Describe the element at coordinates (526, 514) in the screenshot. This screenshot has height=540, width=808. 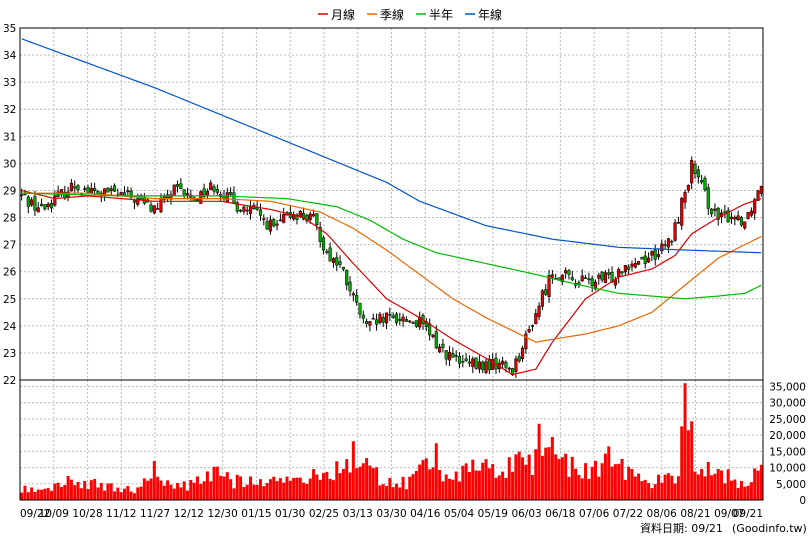
I see `date-tick-label: 06/03` at that location.